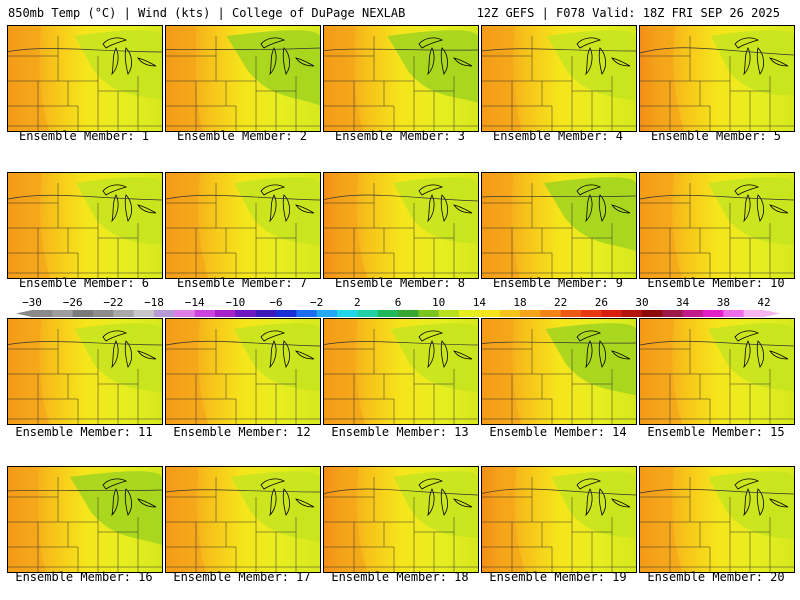  What do you see at coordinates (84, 577) in the screenshot?
I see `ensemble-member-caption: Ensemble Member: 16` at bounding box center [84, 577].